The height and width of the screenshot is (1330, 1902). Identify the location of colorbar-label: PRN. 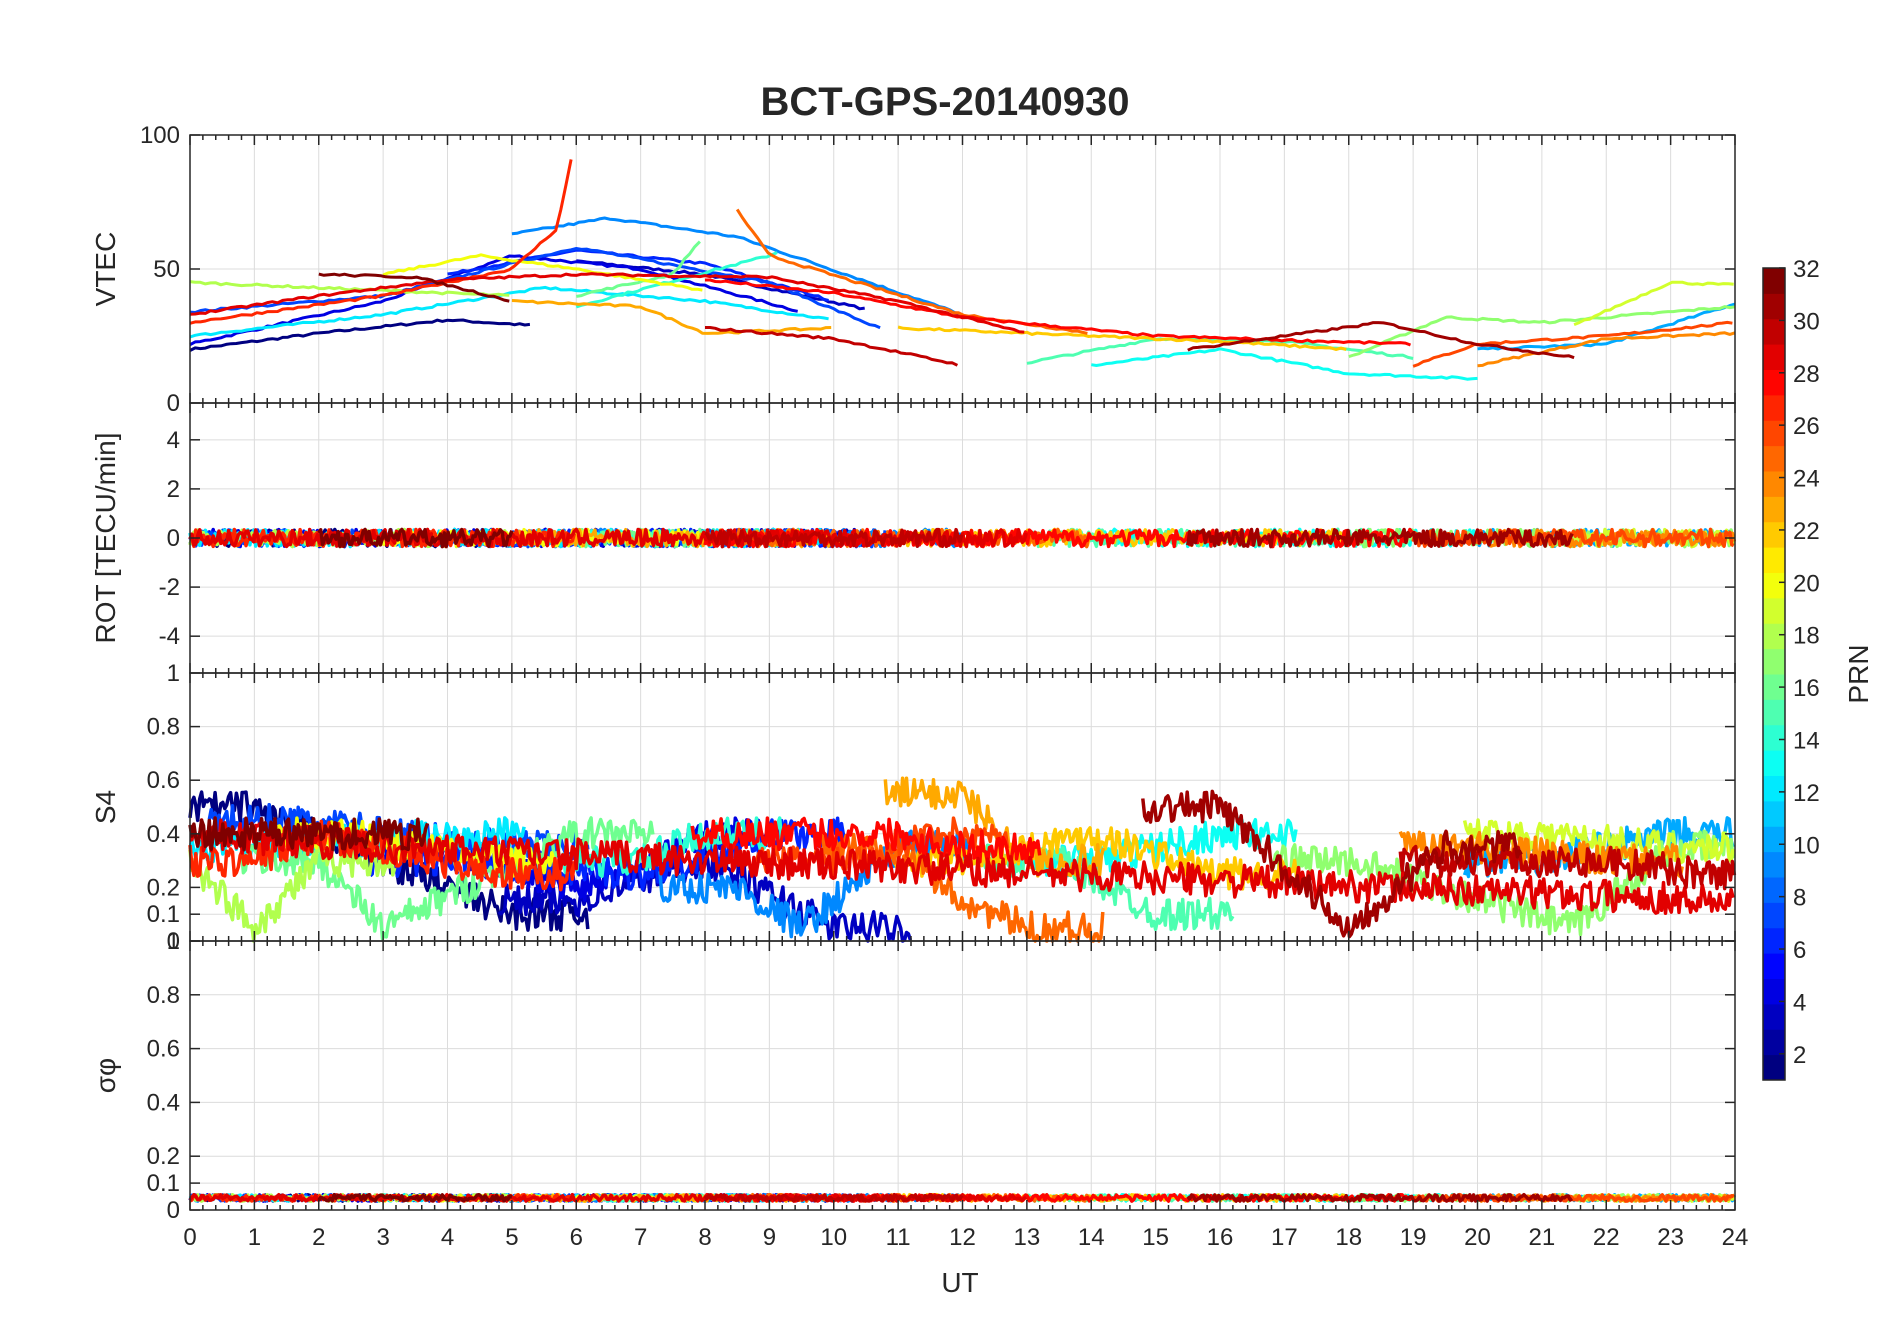
(1858, 673).